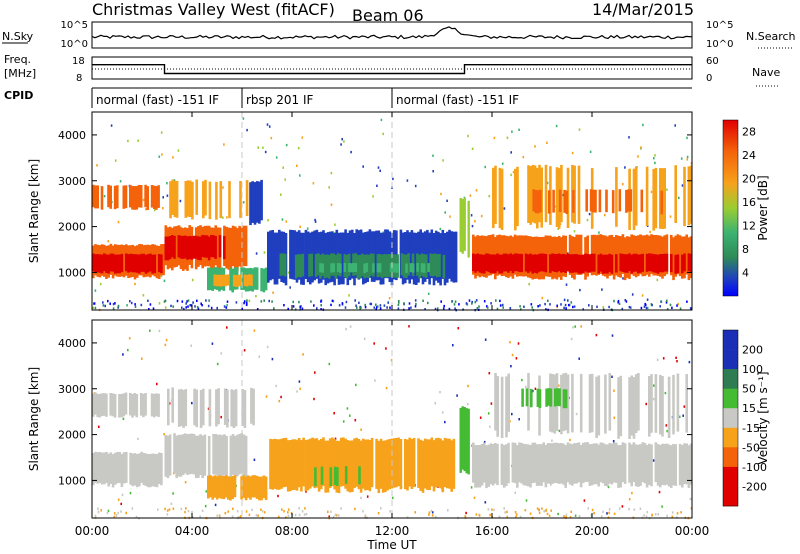 The image size is (800, 554). Describe the element at coordinates (205, 197) in the screenshot. I see `power-band-morning-high` at that location.